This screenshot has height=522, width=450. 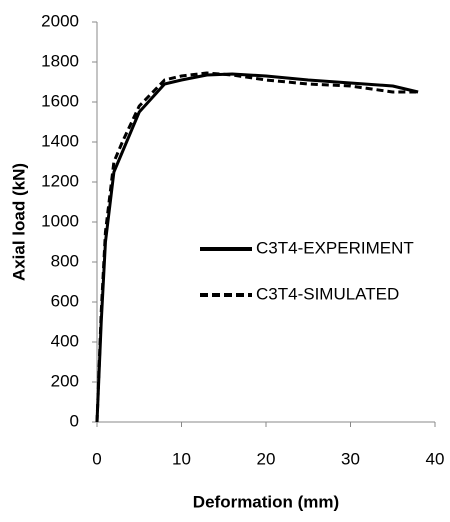 What do you see at coordinates (60, 140) in the screenshot?
I see `y-tick-label: 1400` at bounding box center [60, 140].